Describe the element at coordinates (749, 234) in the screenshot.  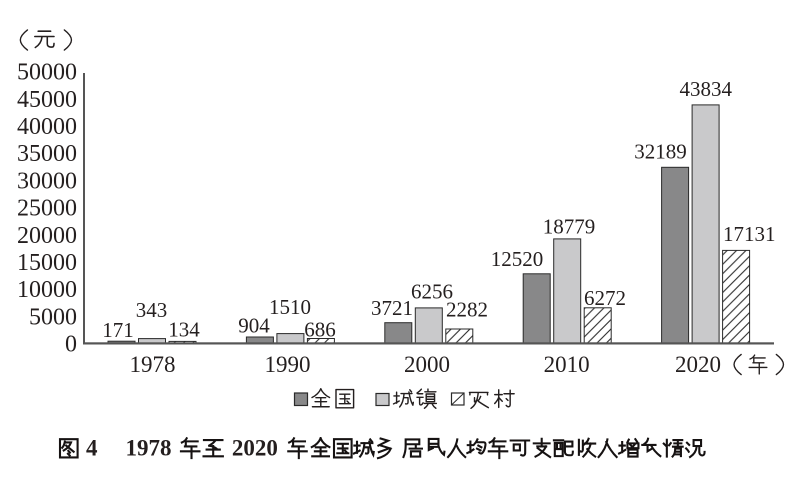
I see `svg-text: 17131` at that location.